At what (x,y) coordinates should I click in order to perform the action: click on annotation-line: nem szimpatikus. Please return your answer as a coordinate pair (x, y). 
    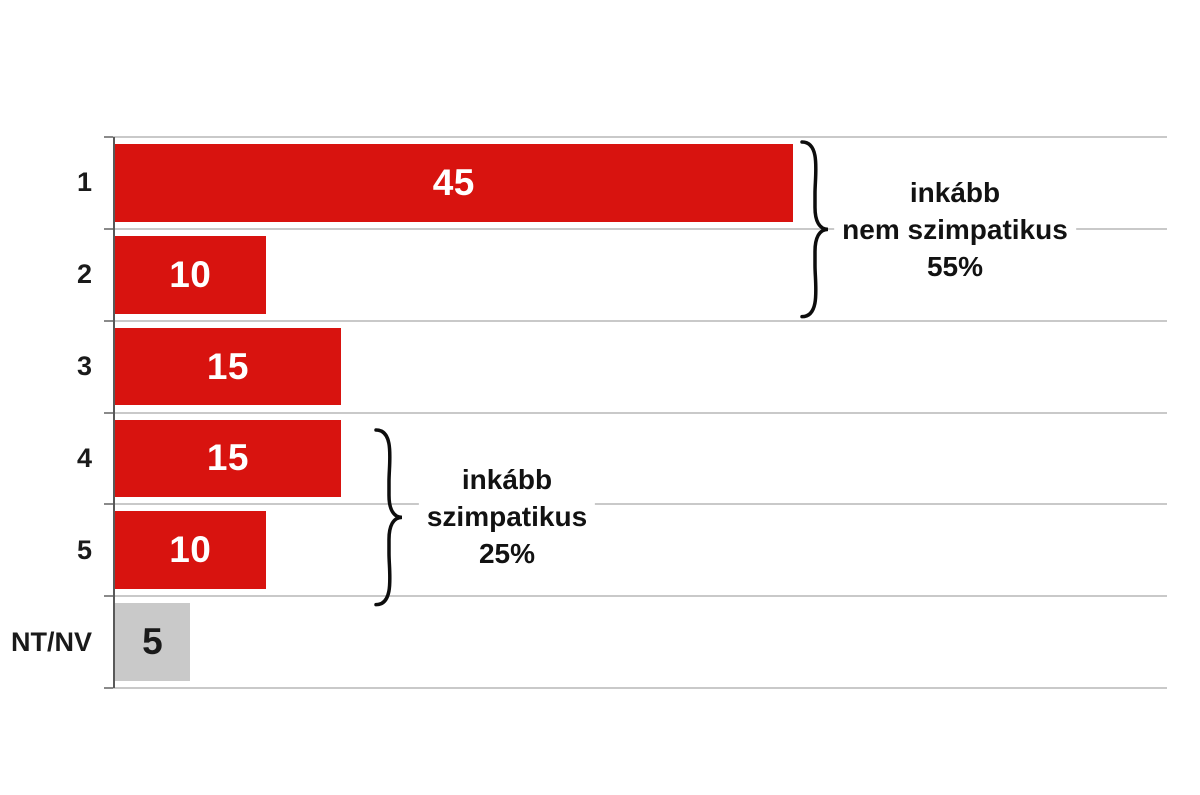
    Looking at the image, I should click on (955, 229).